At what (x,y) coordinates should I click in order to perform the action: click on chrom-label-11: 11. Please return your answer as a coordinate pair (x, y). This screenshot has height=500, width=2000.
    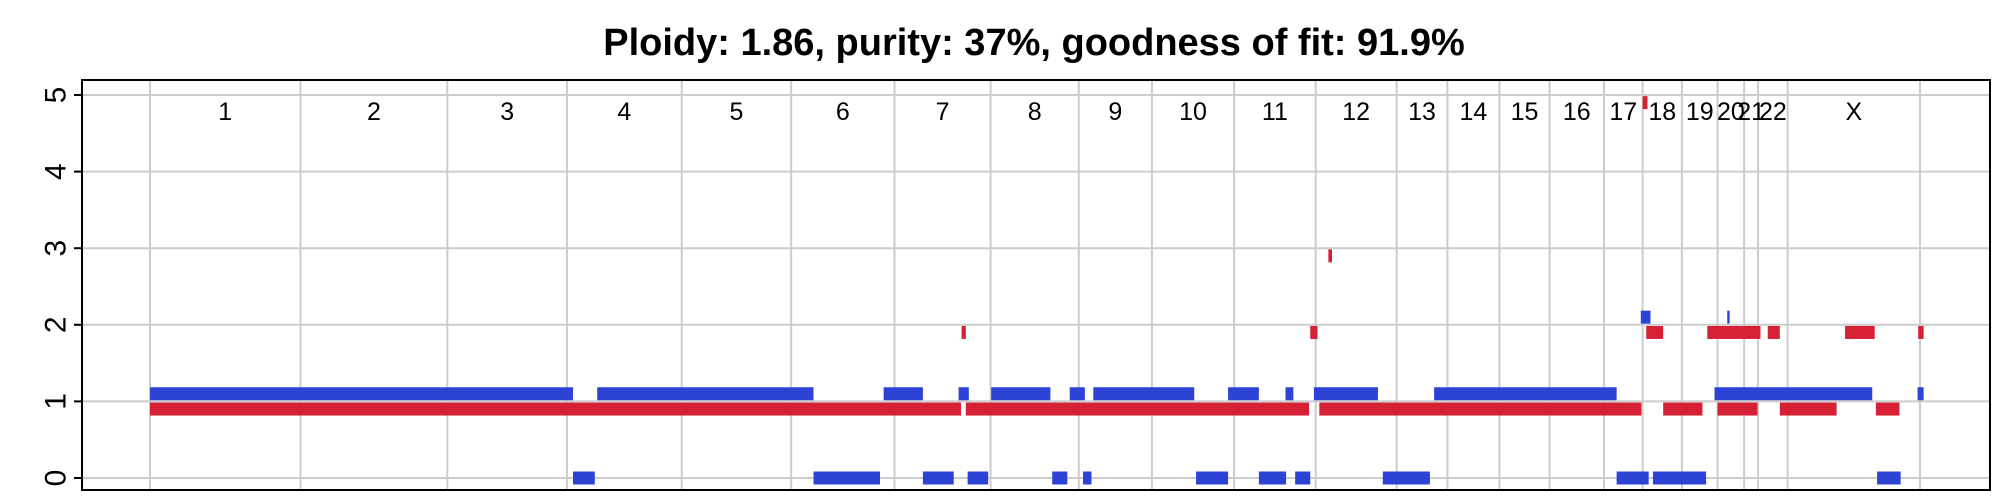
    Looking at the image, I should click on (1275, 112).